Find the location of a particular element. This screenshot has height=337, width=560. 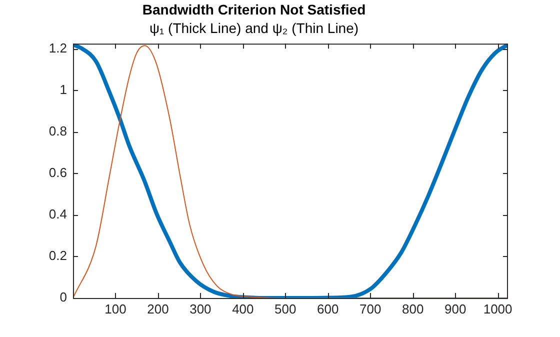

x-tick-label: 600 is located at coordinates (328, 308).